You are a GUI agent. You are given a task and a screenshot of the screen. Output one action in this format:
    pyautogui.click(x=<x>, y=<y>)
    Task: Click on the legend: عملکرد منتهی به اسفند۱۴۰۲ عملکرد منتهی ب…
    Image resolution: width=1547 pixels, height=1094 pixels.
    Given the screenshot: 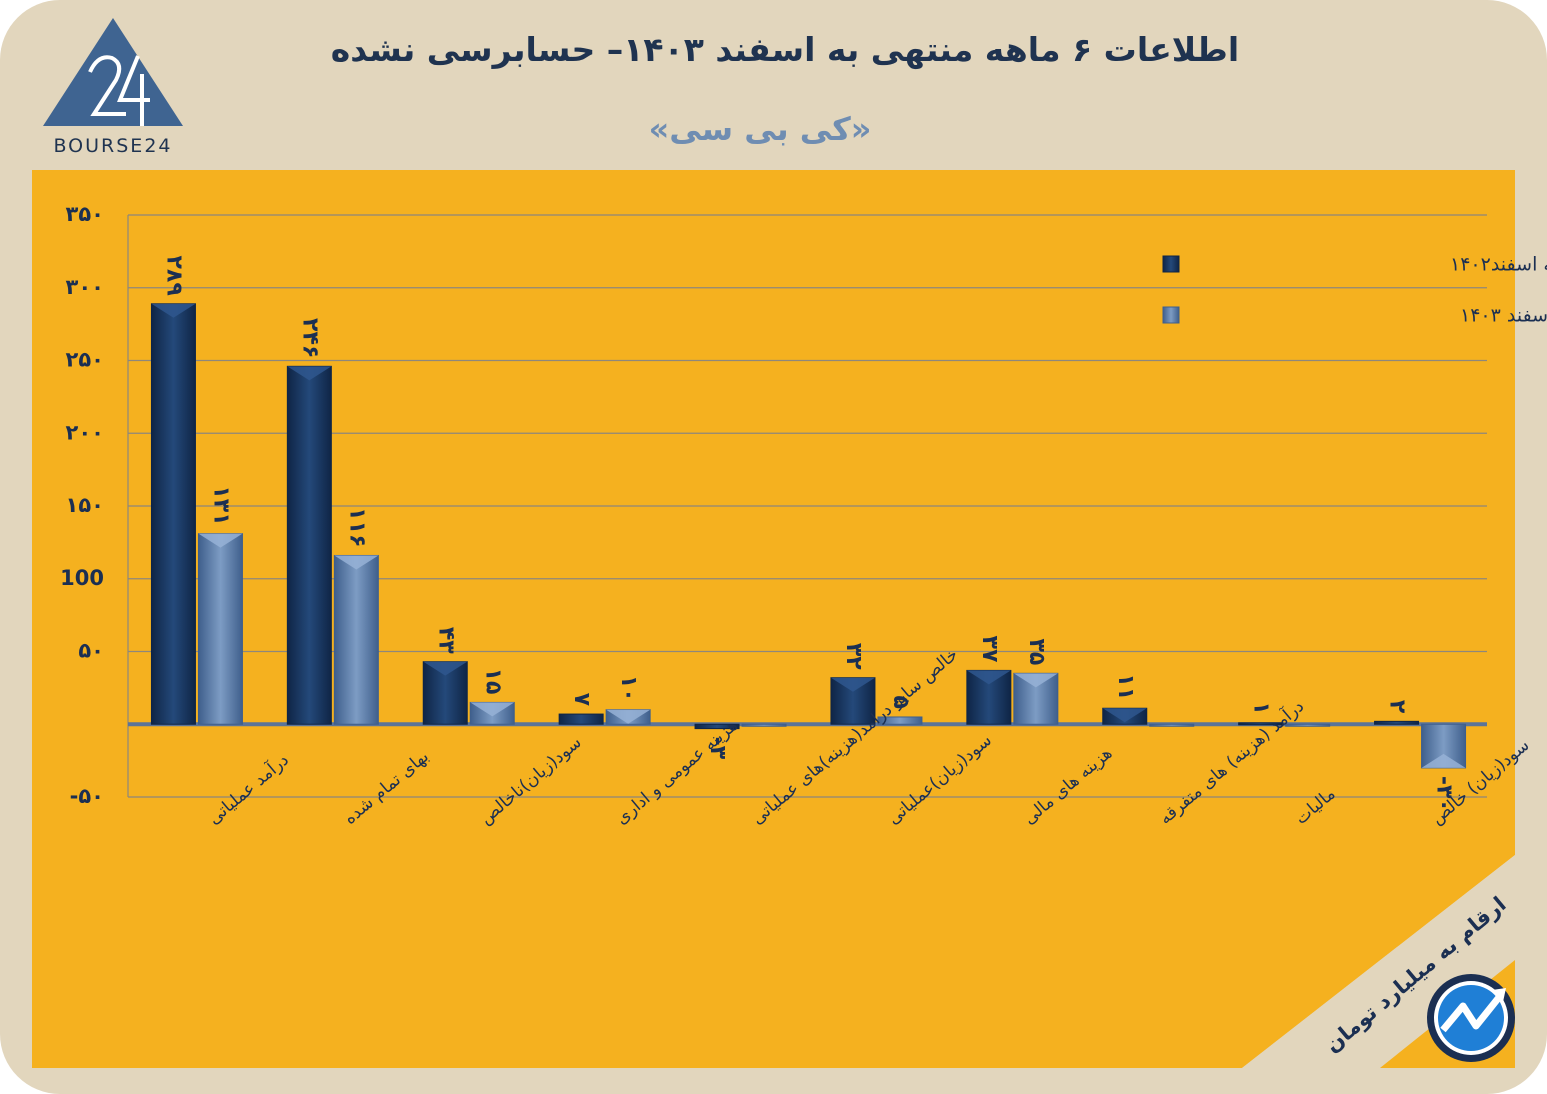 What is the action you would take?
    pyautogui.click(x=1354, y=290)
    